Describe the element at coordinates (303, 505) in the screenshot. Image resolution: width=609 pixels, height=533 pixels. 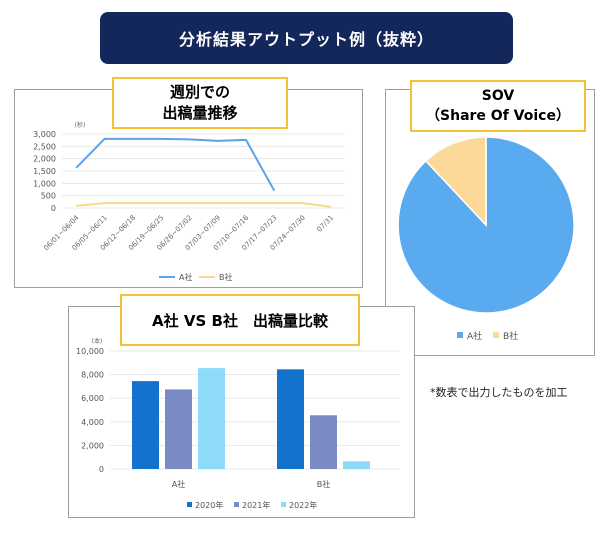
I see `bar-legend-label: 2022年` at that location.